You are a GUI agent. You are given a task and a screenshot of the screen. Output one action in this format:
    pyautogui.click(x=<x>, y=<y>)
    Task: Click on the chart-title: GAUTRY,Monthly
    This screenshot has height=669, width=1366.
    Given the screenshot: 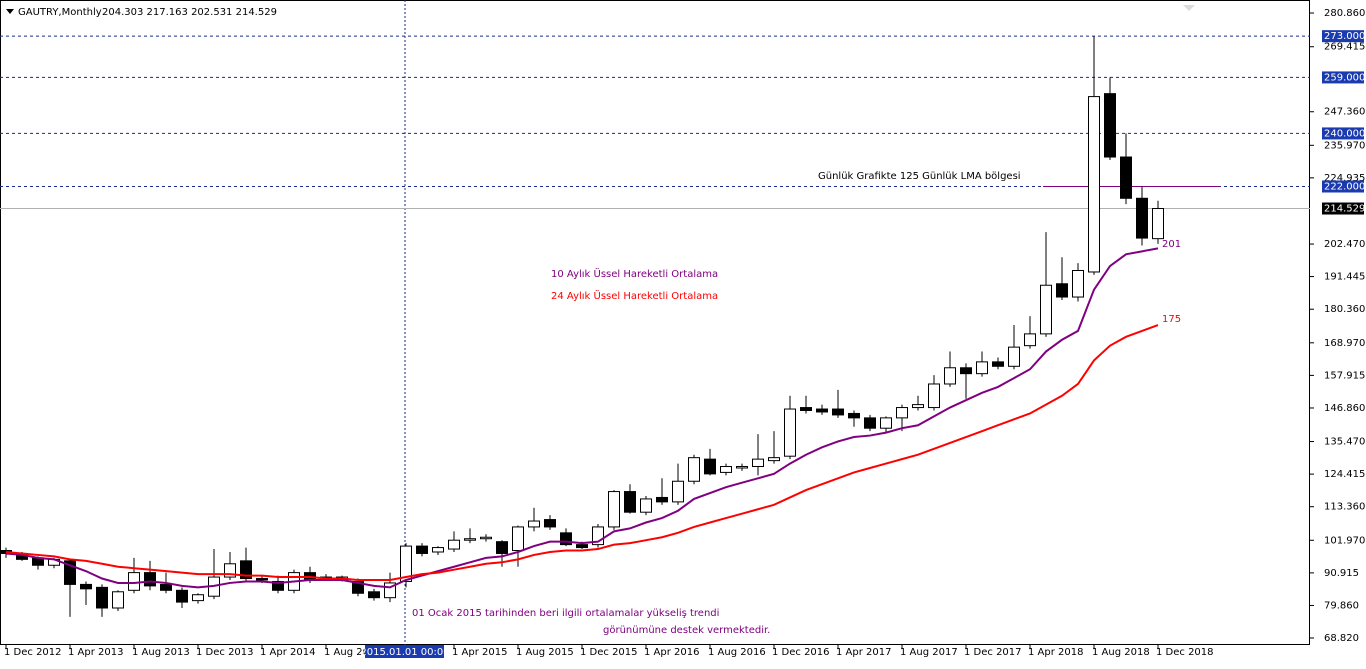 What is the action you would take?
    pyautogui.click(x=60, y=12)
    